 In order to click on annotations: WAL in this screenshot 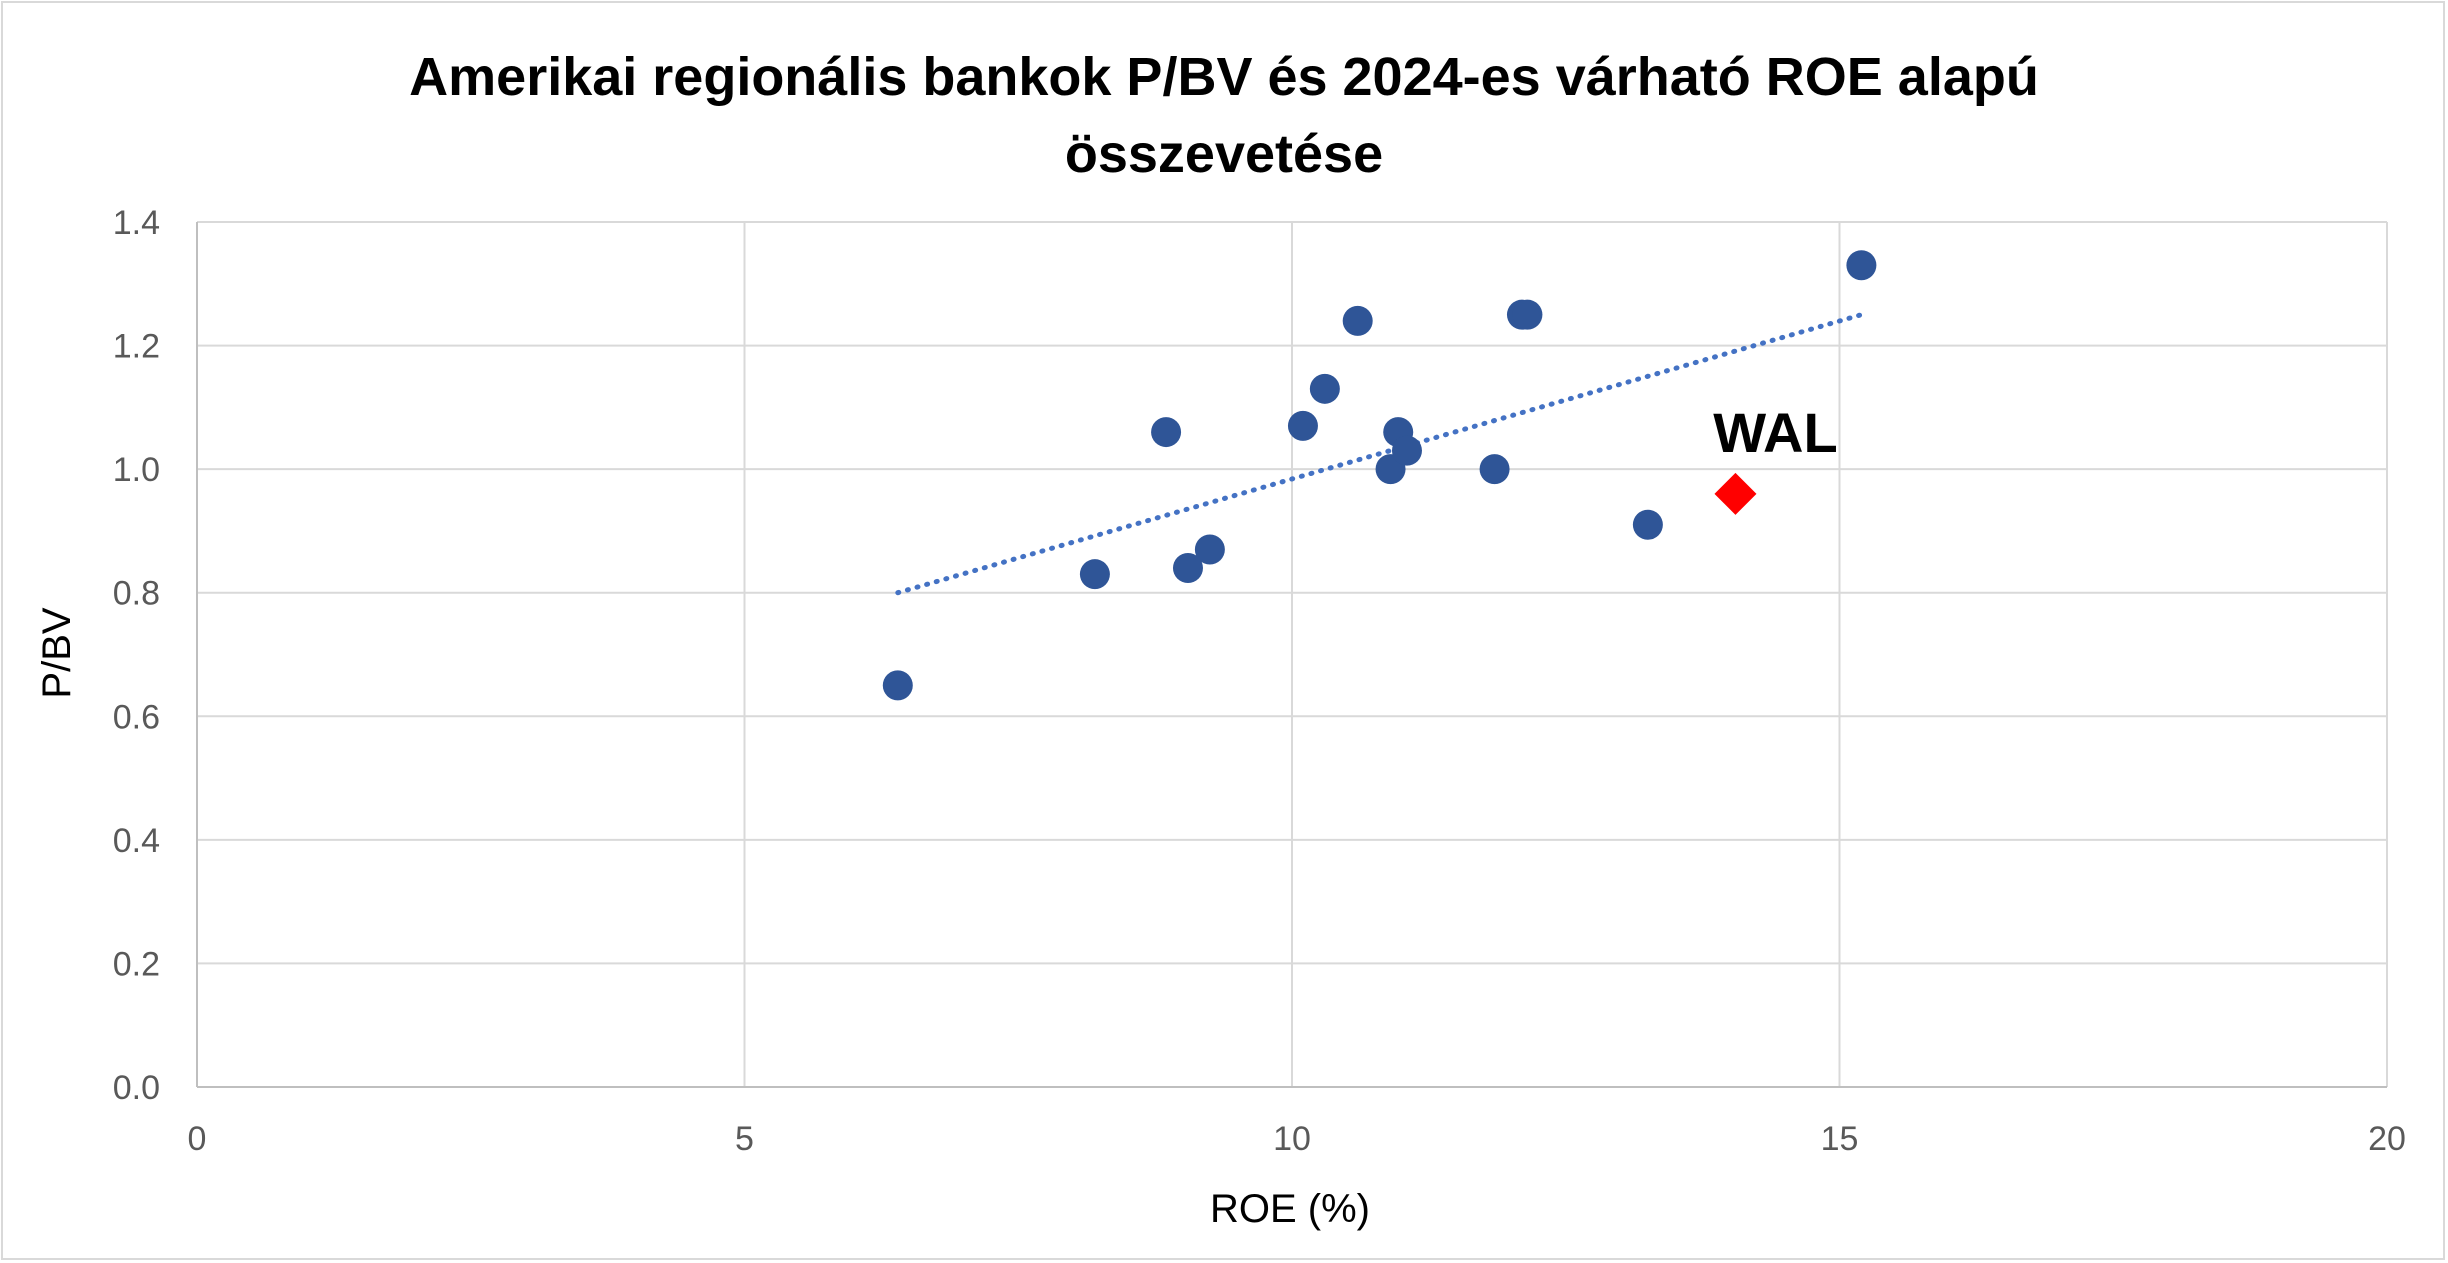, I will do `click(1775, 432)`.